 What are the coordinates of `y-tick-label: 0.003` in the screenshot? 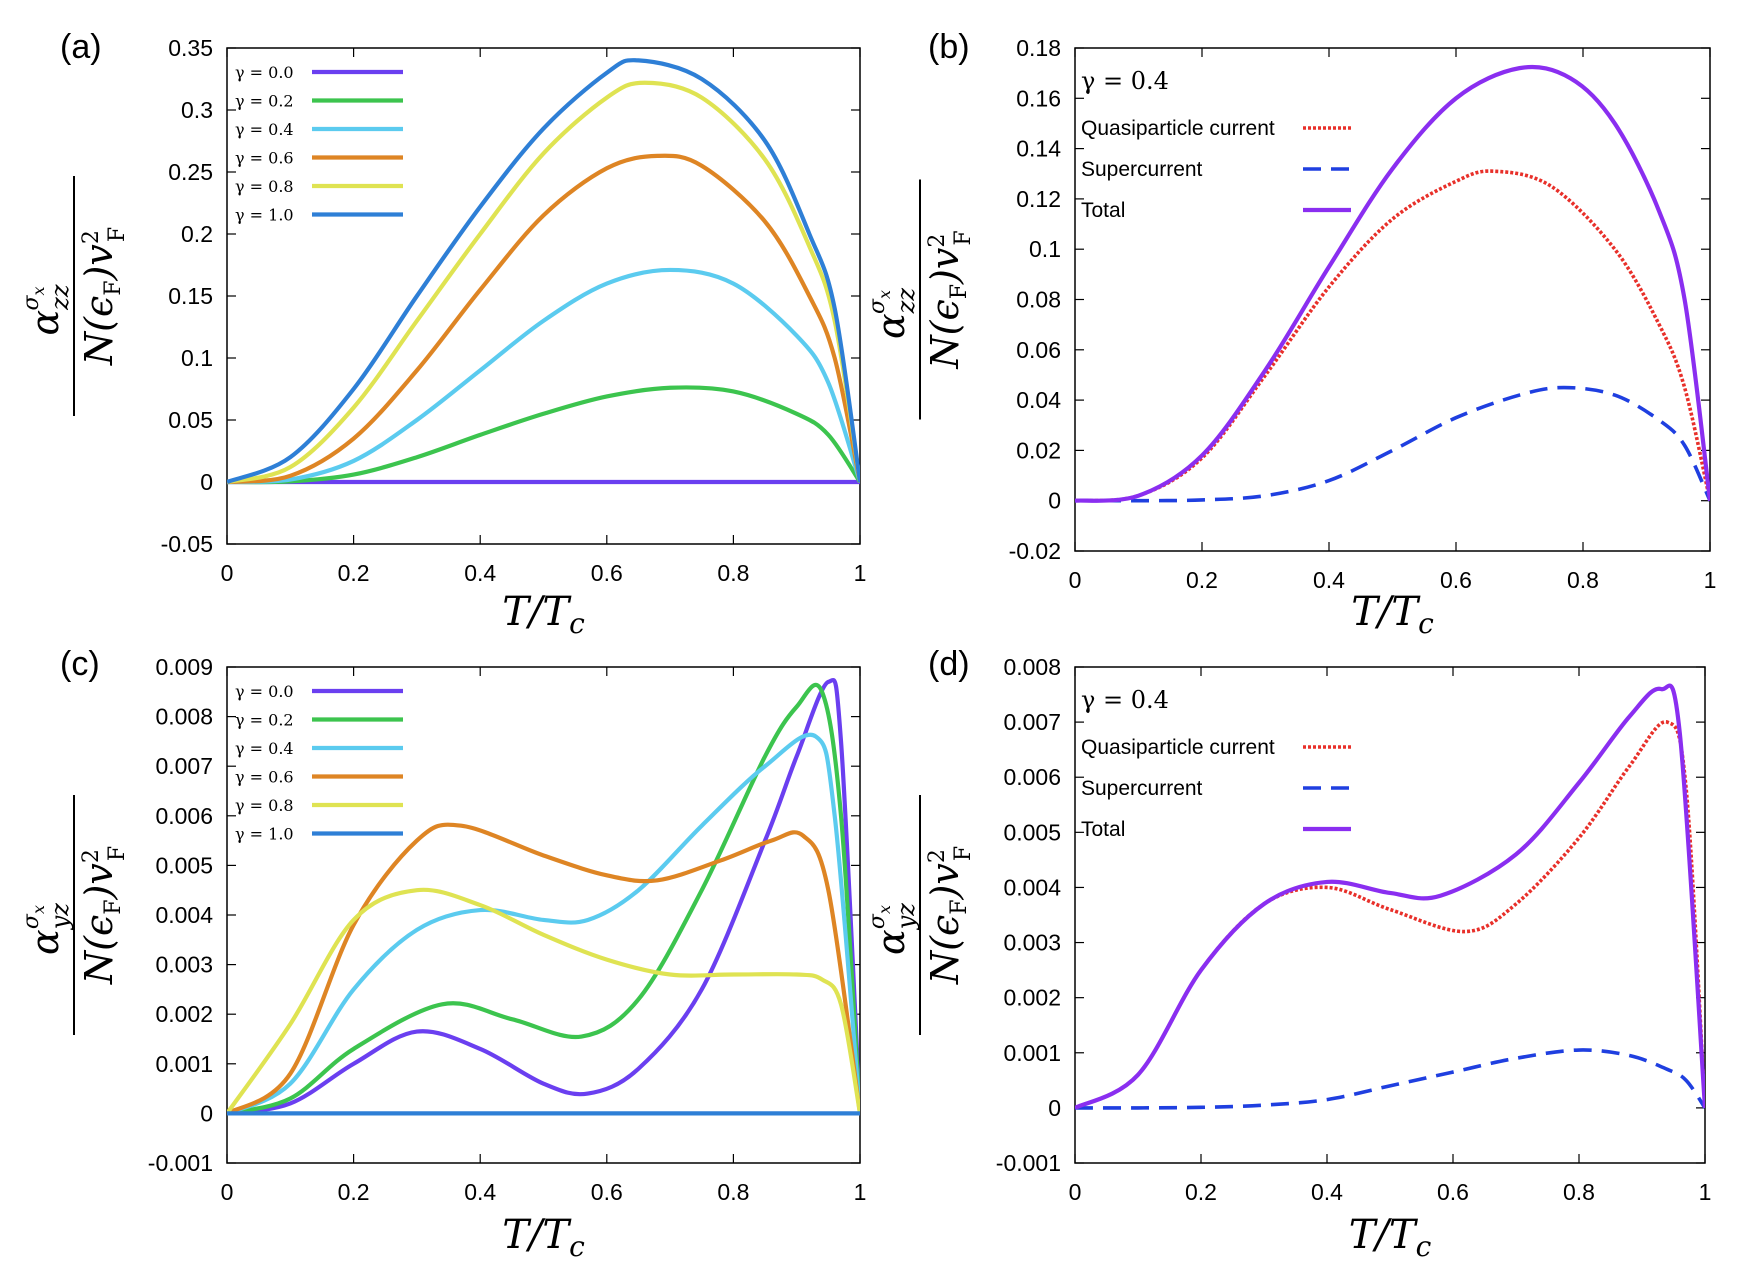 It's located at (184, 965).